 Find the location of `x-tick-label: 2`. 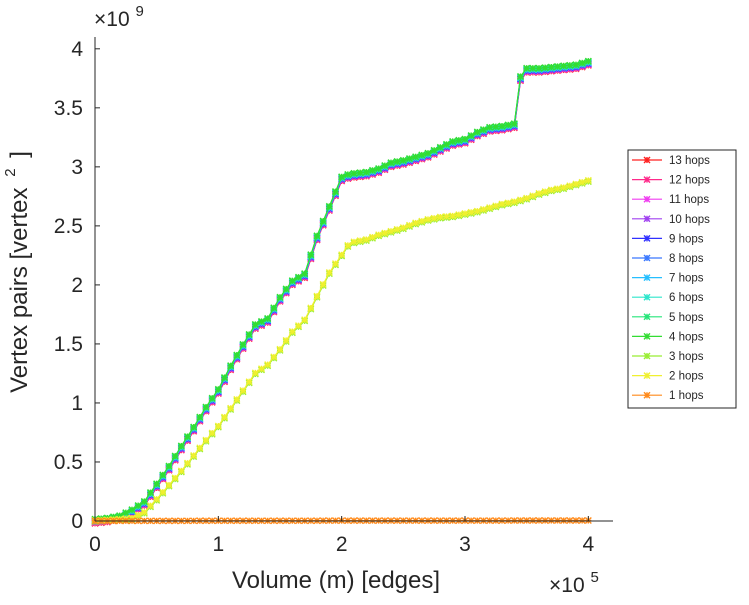

x-tick-label: 2 is located at coordinates (342, 544).